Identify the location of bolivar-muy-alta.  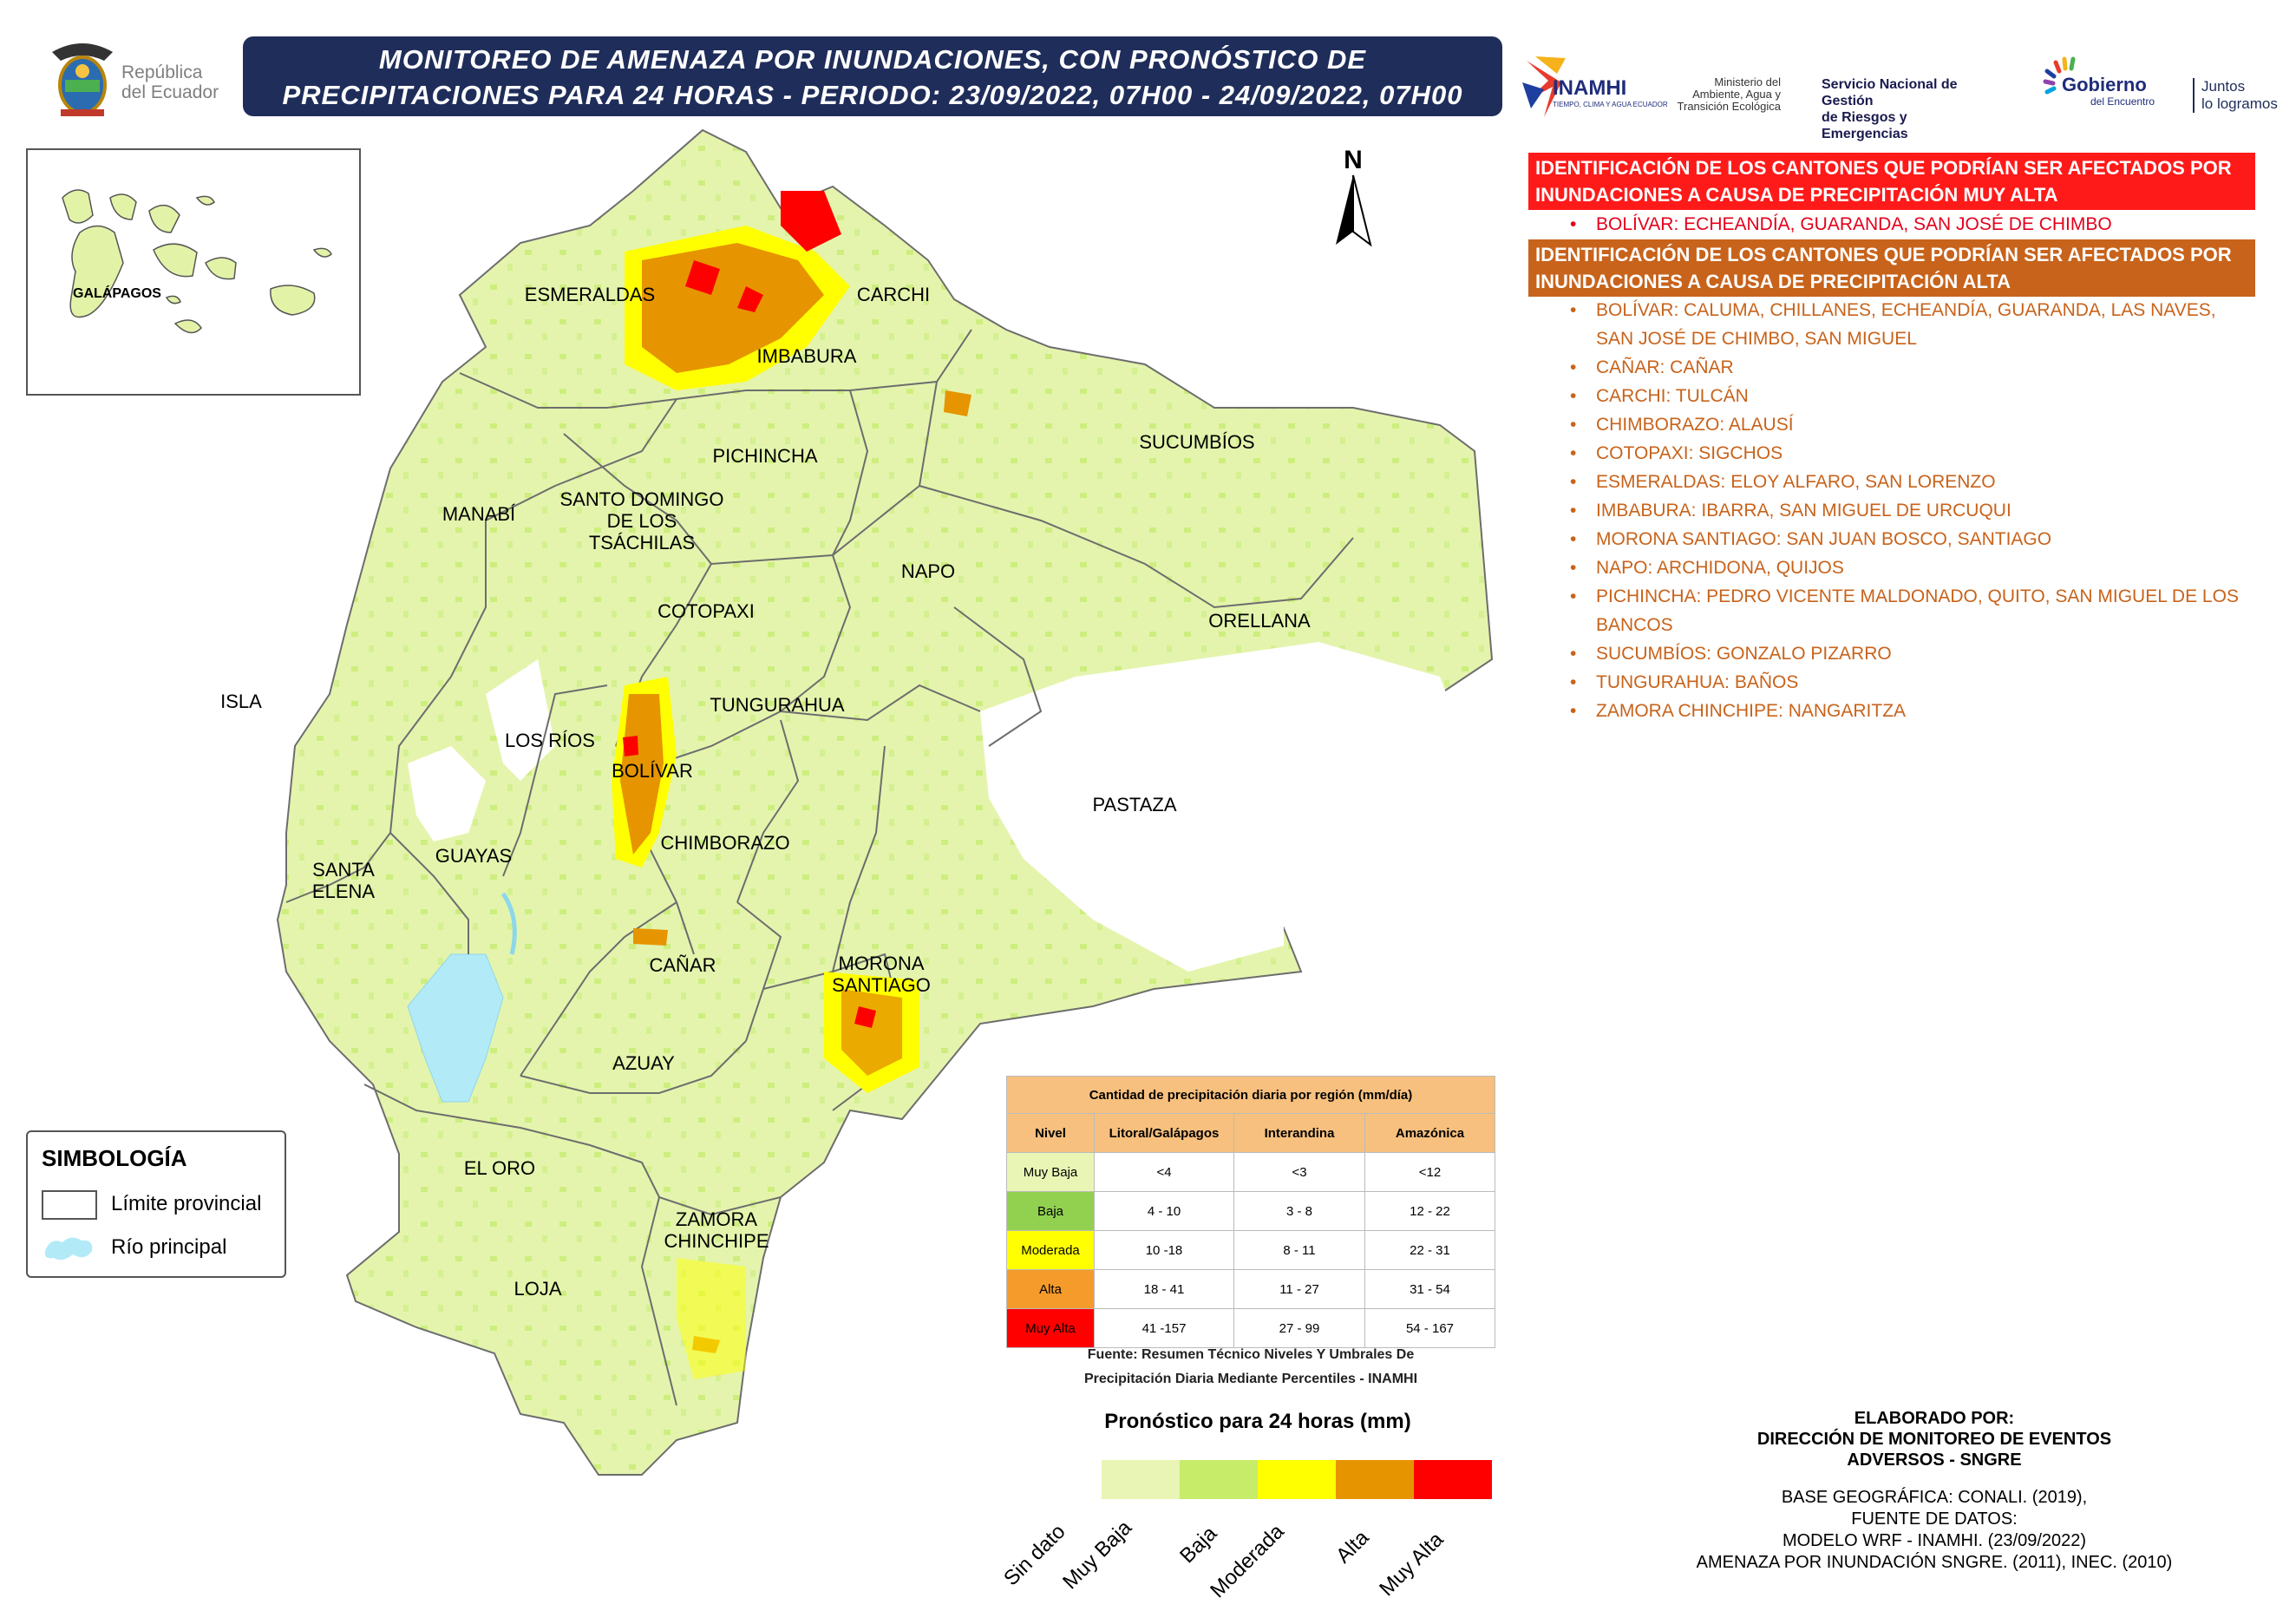
(630, 746).